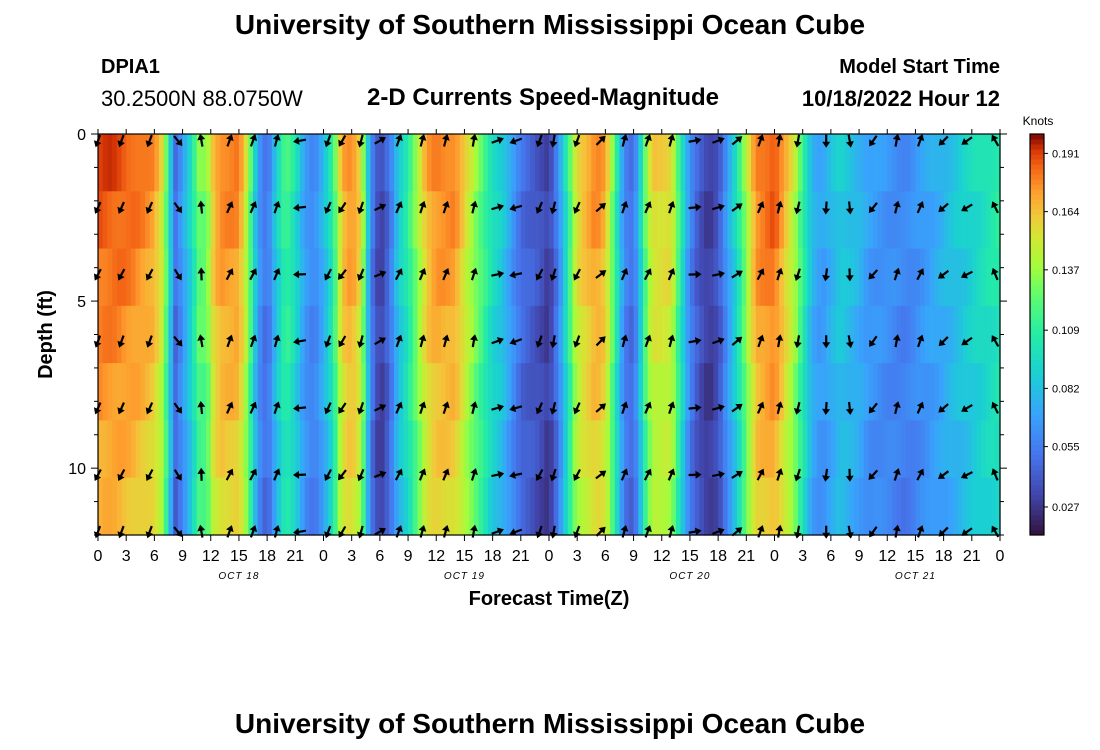  Describe the element at coordinates (718, 556) in the screenshot. I see `x-tick-label: 18` at that location.